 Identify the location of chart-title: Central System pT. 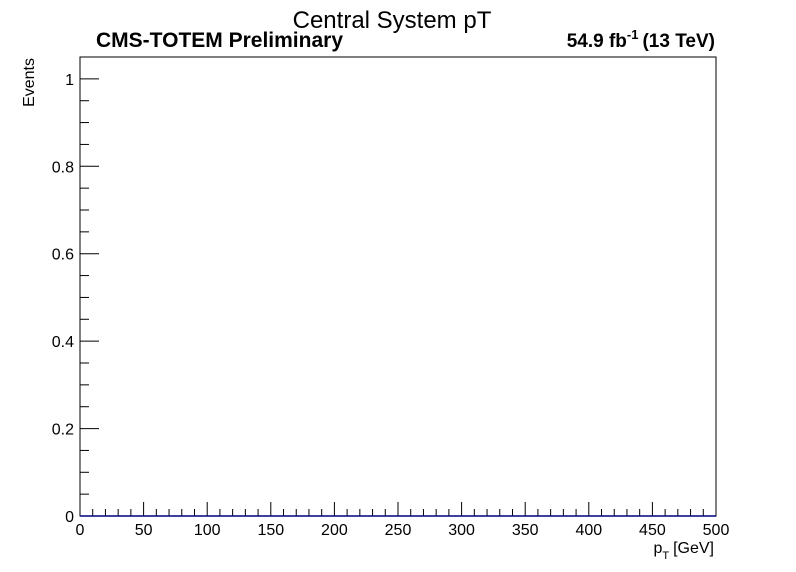
(392, 20).